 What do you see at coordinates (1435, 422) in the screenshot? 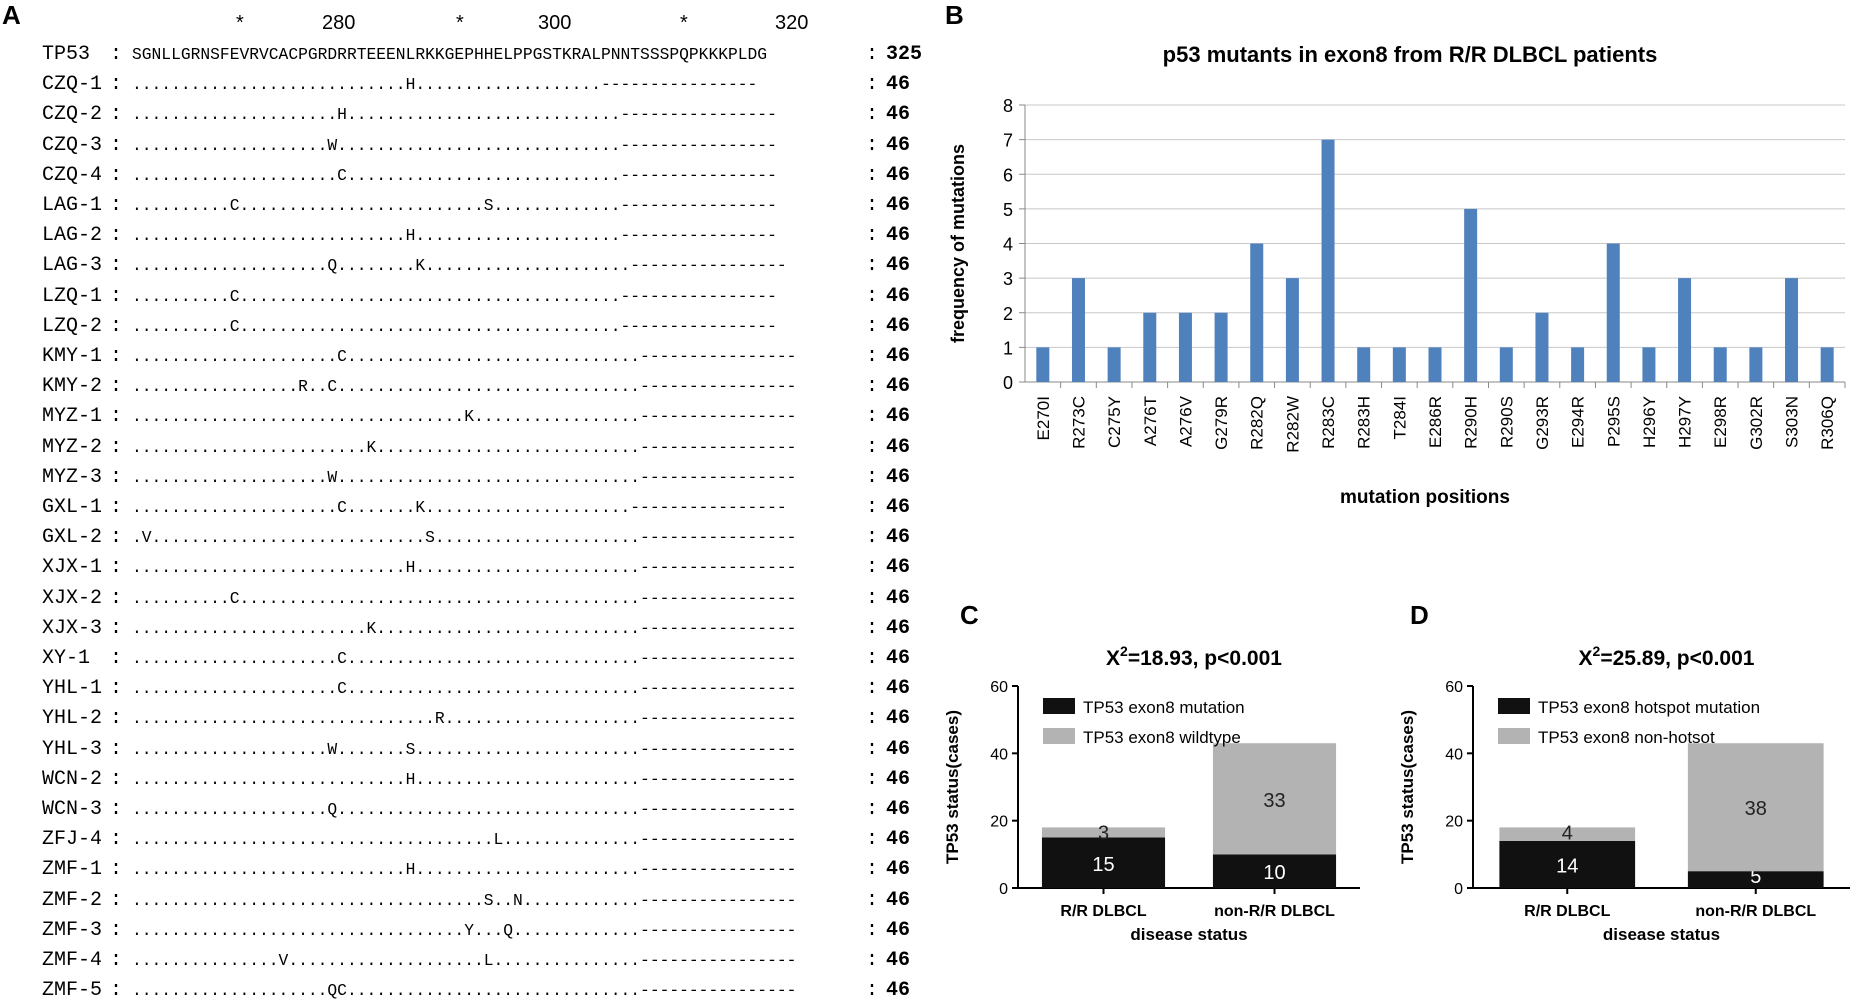
I see `x-tick-label: E286R` at bounding box center [1435, 422].